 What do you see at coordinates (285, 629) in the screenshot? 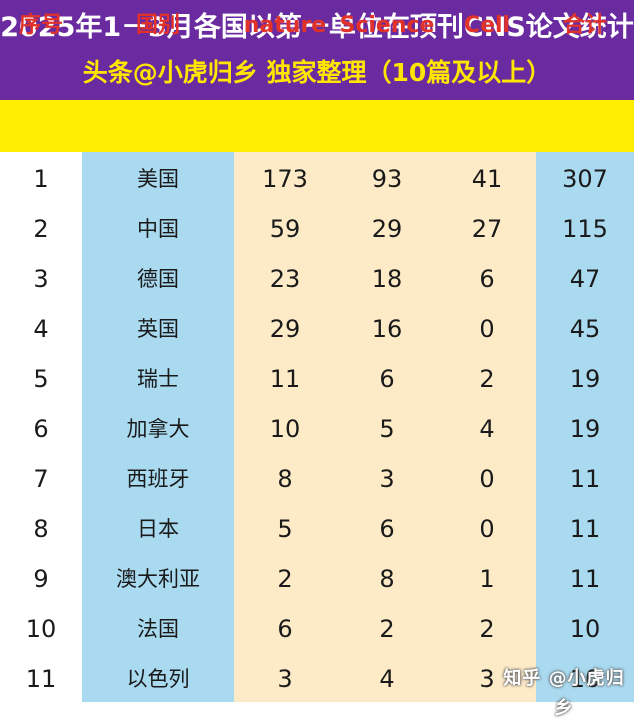
I see `cell-nature: 6` at bounding box center [285, 629].